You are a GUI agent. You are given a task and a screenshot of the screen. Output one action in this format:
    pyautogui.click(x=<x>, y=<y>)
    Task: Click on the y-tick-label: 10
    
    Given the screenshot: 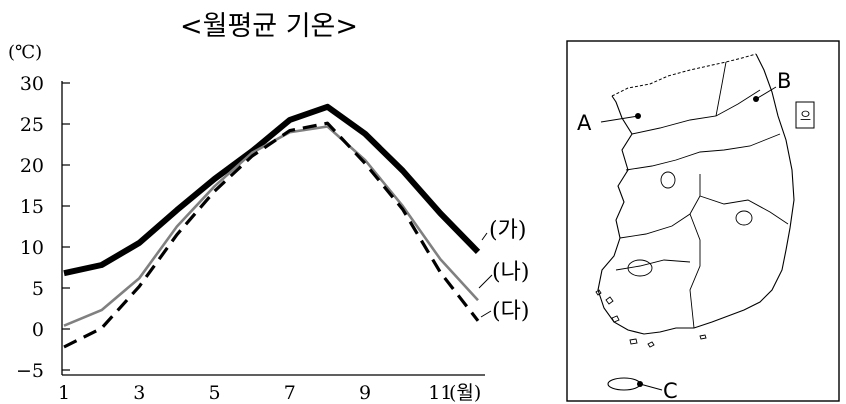 What is the action you would take?
    pyautogui.click(x=32, y=248)
    